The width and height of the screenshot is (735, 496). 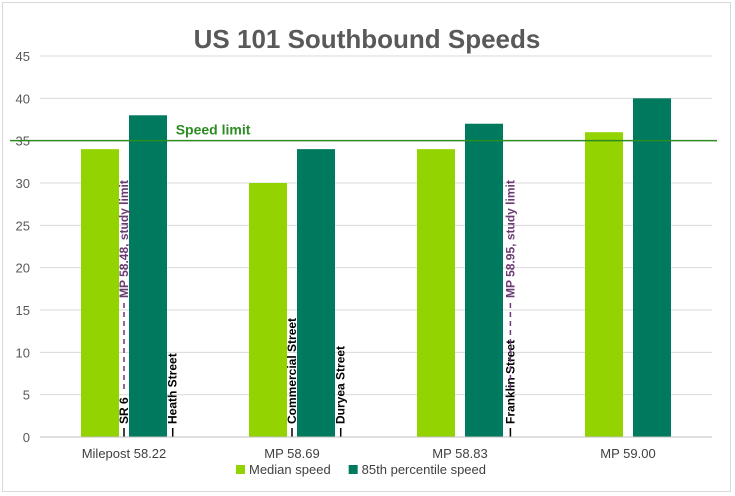 I want to click on x-tick-label: Milepost 58.22, so click(x=124, y=453).